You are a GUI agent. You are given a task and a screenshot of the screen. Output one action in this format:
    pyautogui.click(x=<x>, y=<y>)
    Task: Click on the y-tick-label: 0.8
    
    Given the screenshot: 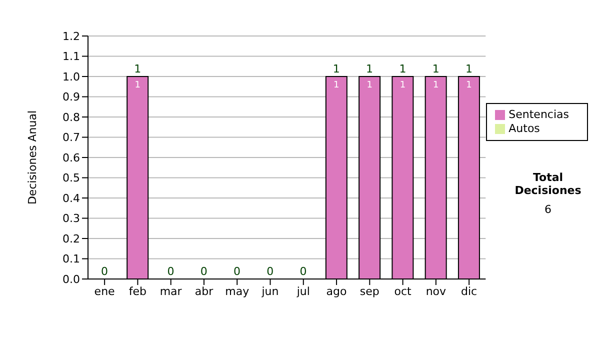 What is the action you would take?
    pyautogui.click(x=71, y=117)
    